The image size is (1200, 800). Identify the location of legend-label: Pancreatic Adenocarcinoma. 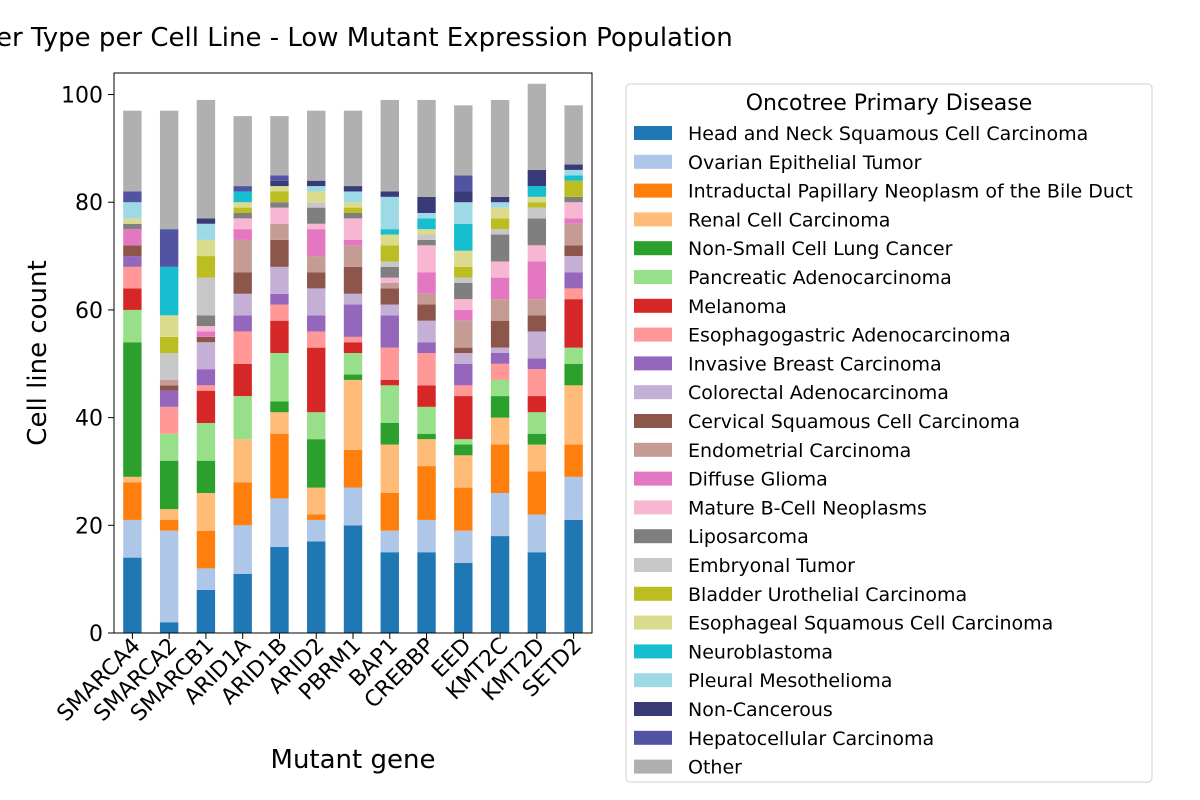
(820, 278).